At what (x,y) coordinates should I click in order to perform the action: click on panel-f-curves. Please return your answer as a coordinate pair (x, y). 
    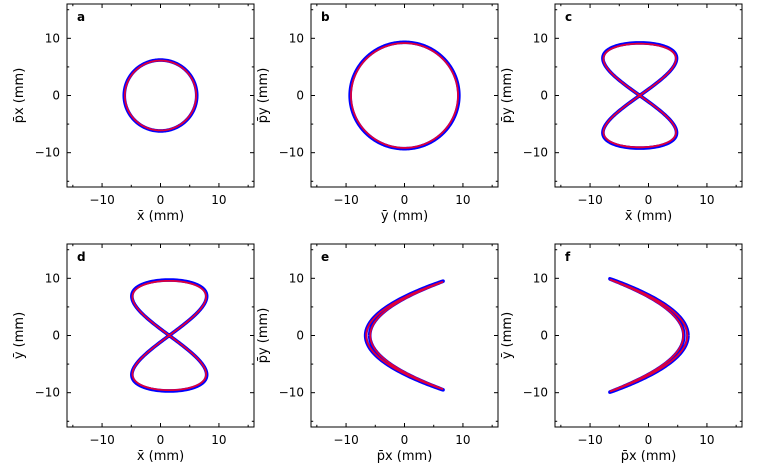
    Looking at the image, I should click on (649, 335).